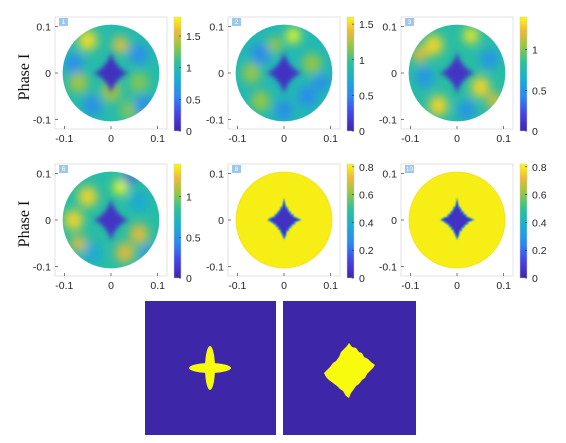 The image size is (566, 443). I want to click on rough-diamond-inclusion, so click(349, 370).